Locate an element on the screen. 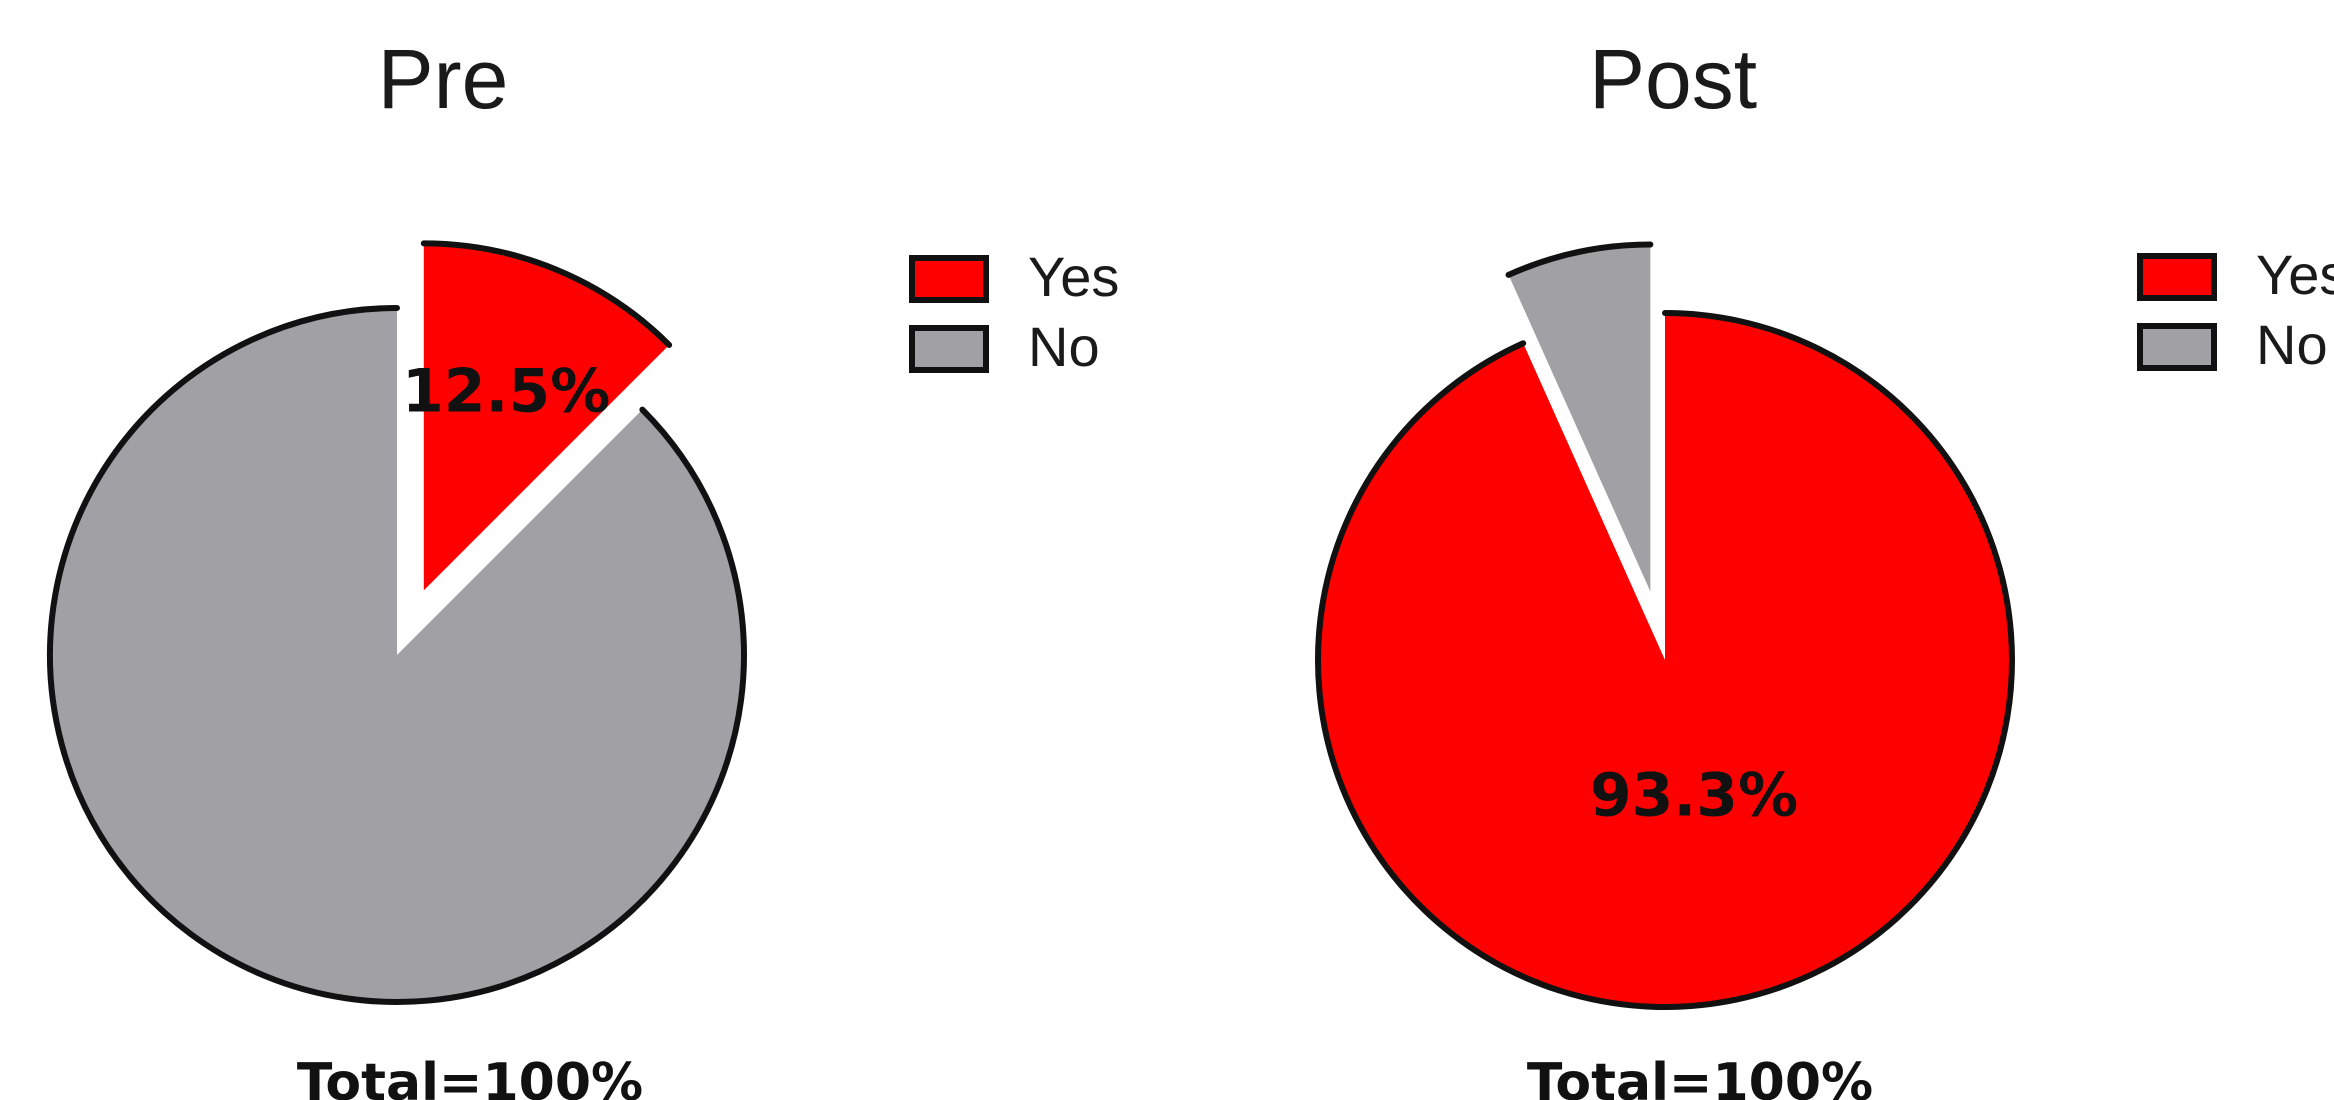  chart-title-post: Post is located at coordinates (1673, 79).